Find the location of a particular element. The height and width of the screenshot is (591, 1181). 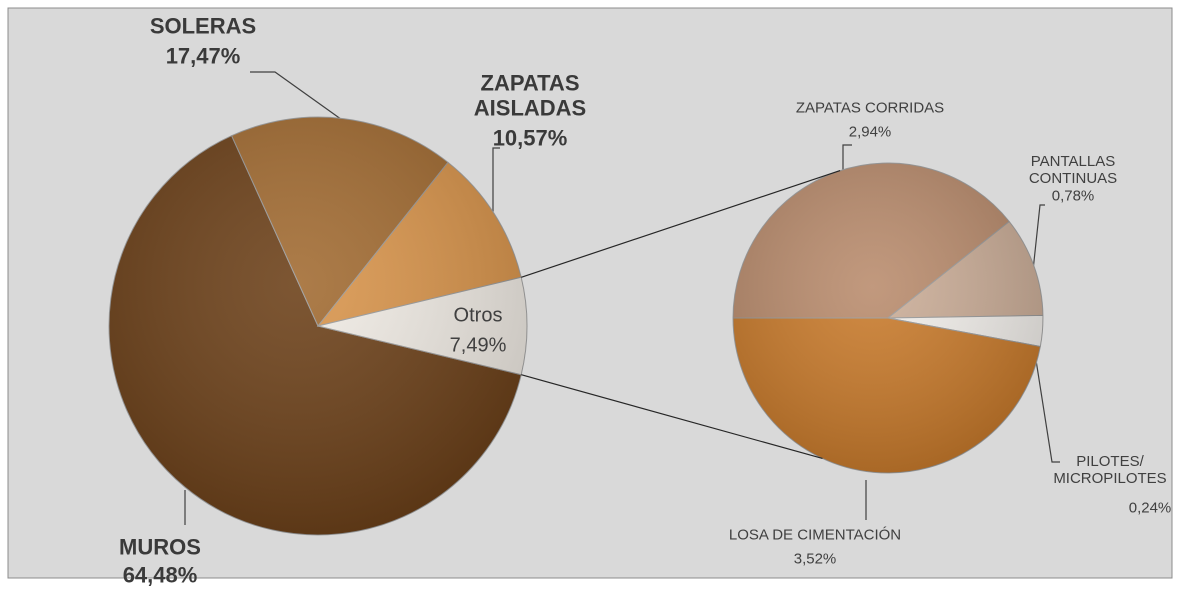

data-label: ZAPATAS AISLADAS is located at coordinates (530, 95).